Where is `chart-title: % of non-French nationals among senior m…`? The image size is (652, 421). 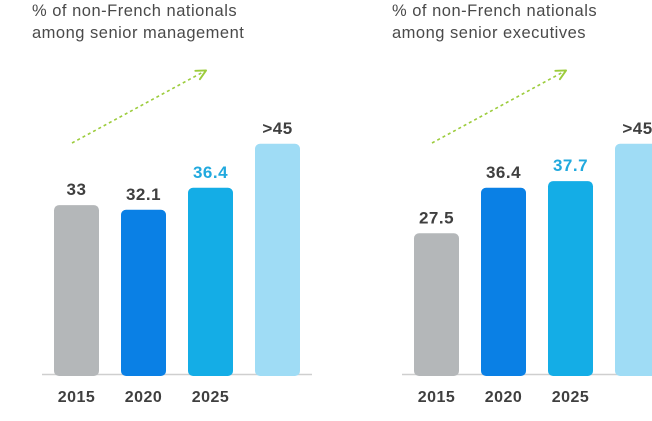 chart-title: % of non-French nationals among senior m… is located at coordinates (138, 22).